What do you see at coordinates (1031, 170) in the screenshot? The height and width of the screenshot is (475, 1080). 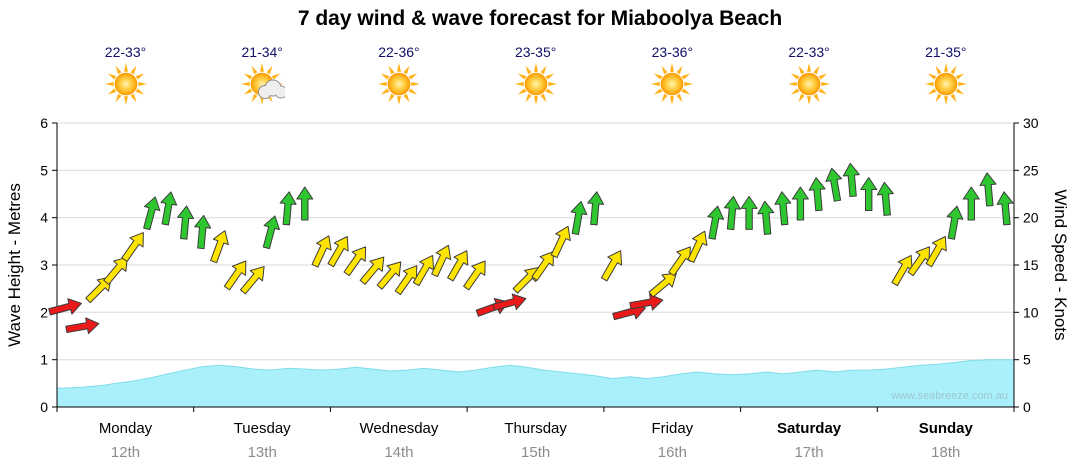 I see `svg-text: 25` at bounding box center [1031, 170].